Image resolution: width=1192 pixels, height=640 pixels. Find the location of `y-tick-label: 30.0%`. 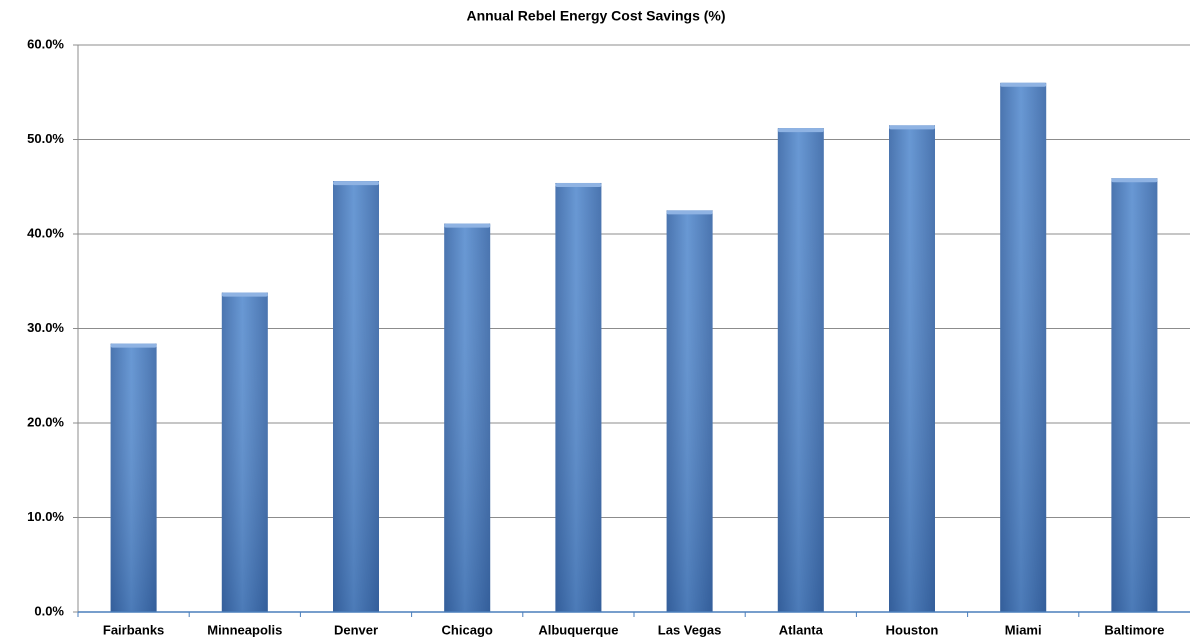

y-tick-label: 30.0% is located at coordinates (45, 327).